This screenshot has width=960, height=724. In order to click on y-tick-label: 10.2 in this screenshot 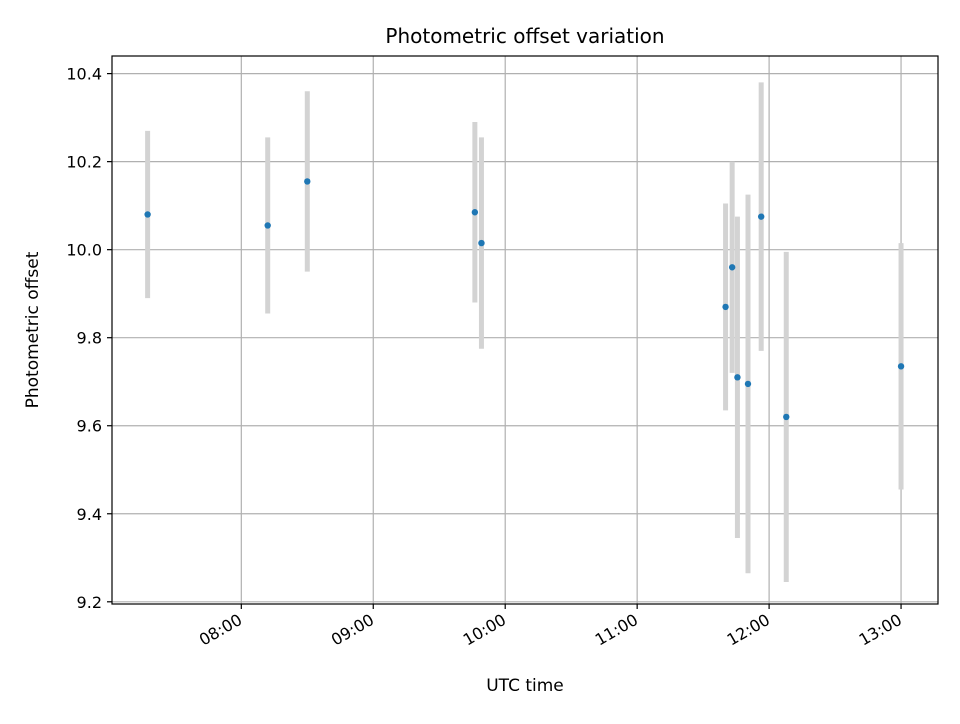, I will do `click(84, 162)`.